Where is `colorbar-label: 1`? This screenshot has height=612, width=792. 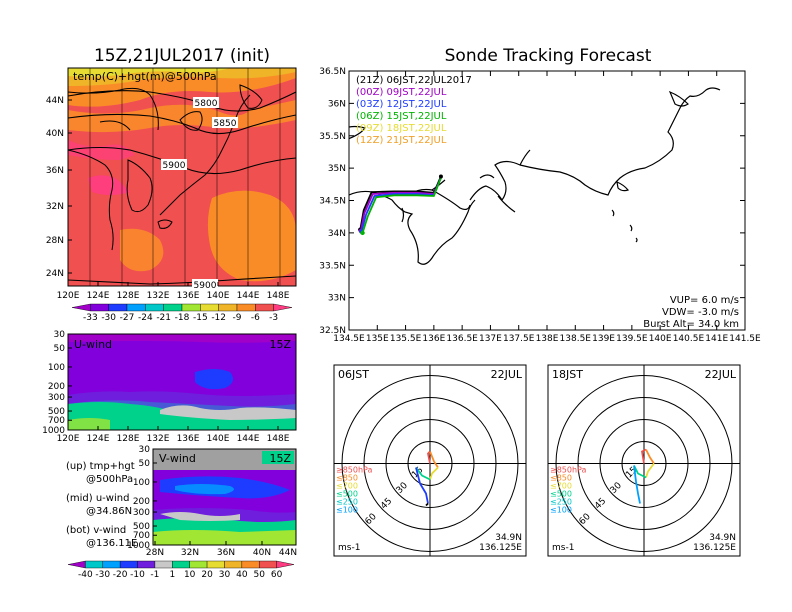 colorbar-label: 1 is located at coordinates (172, 575).